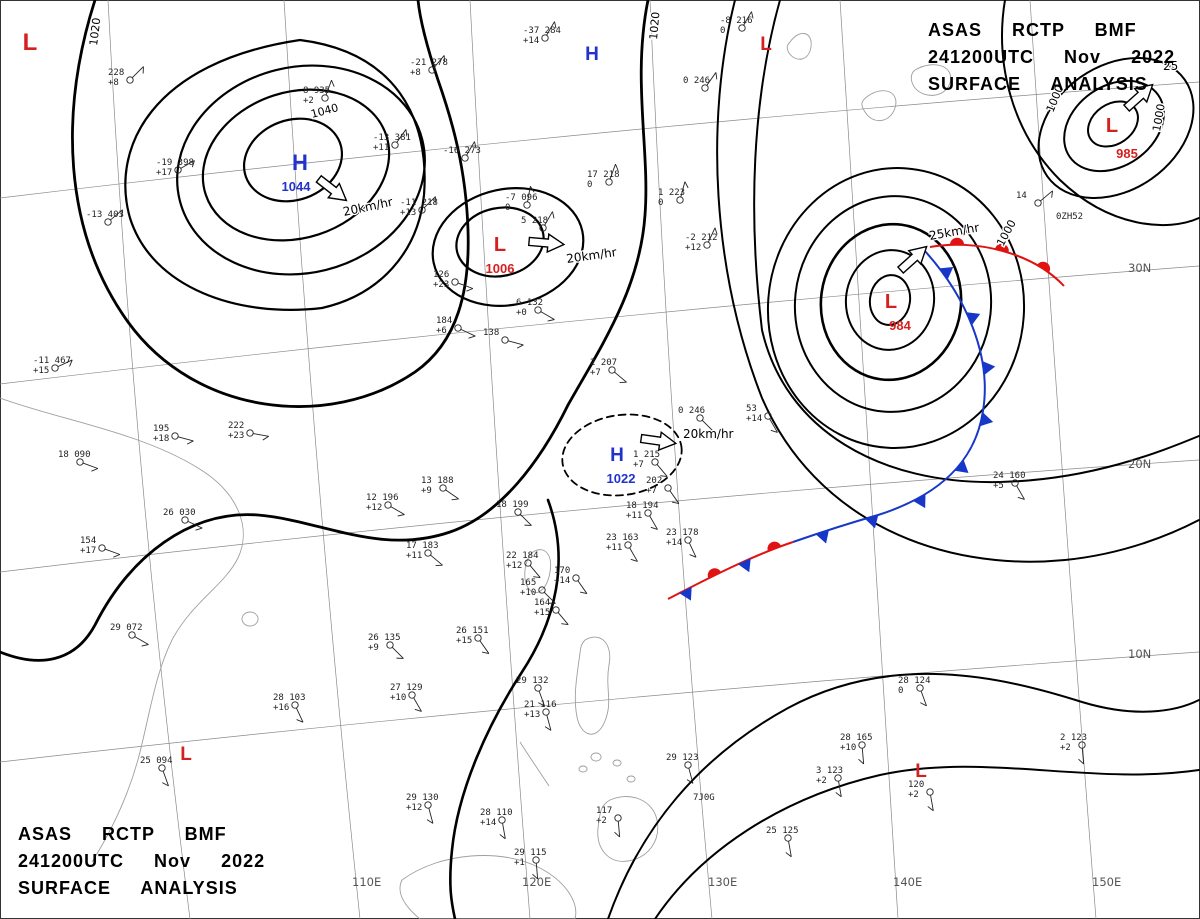 Image resolution: width=1200 pixels, height=919 pixels. I want to click on station-value: 21 116, so click(540, 705).